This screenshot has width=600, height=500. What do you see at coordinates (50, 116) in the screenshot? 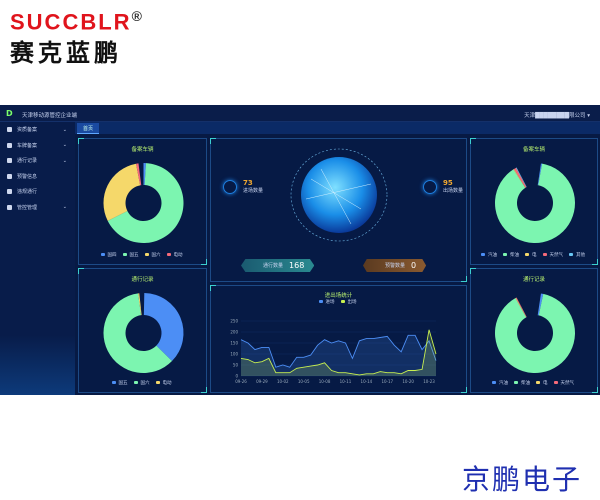
I see `app-title: 天津移动源管控企业端` at bounding box center [50, 116].